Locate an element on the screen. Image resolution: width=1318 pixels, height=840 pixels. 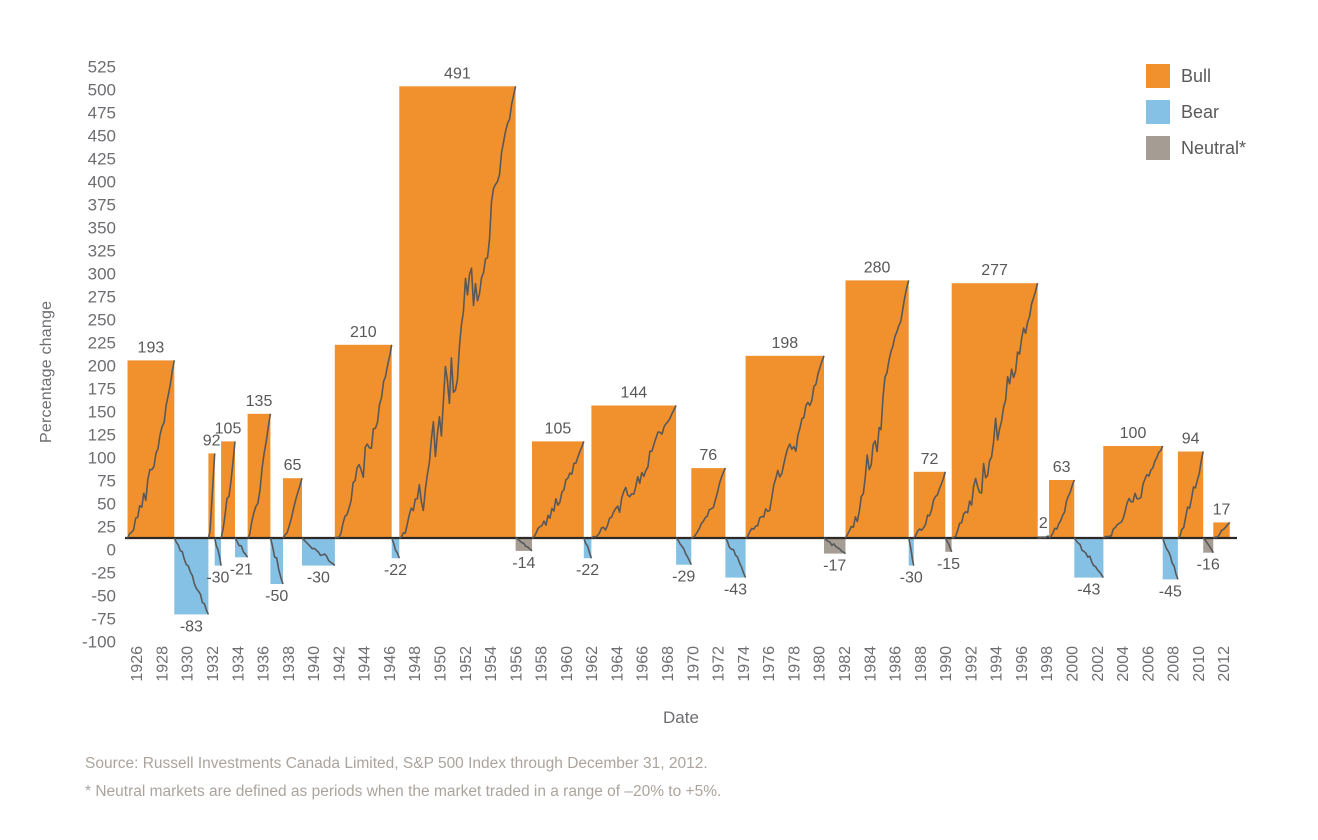
x-tick-label: 1940 is located at coordinates (314, 664).